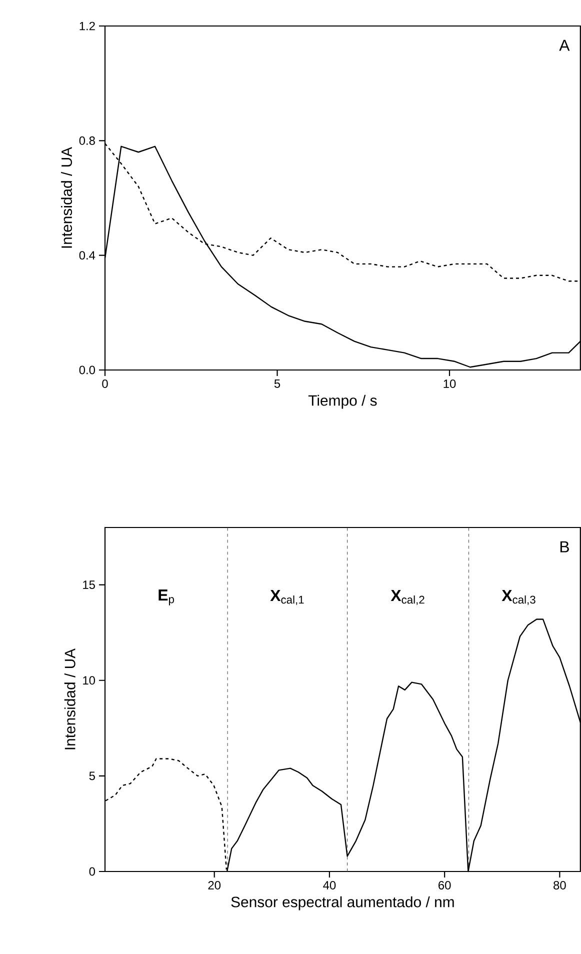 This screenshot has width=581, height=954. What do you see at coordinates (105, 384) in the screenshot?
I see `x-tick-label: 0` at bounding box center [105, 384].